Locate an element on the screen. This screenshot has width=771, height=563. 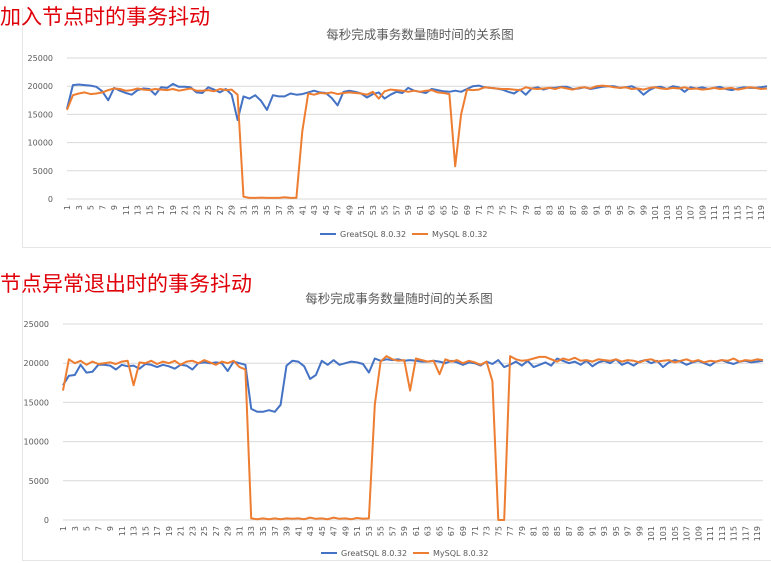
x-tick-label: 63 is located at coordinates (428, 531).